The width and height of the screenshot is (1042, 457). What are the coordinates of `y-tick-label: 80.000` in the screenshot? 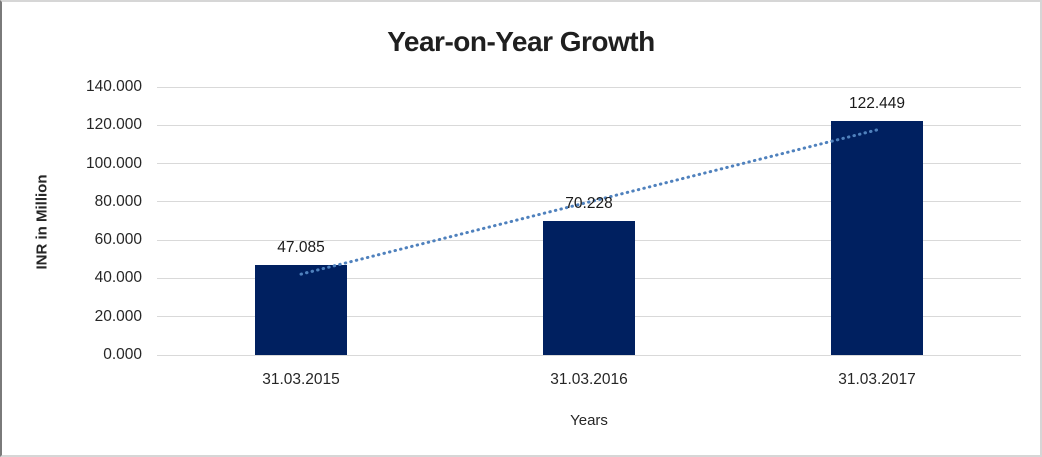 It's located at (118, 201).